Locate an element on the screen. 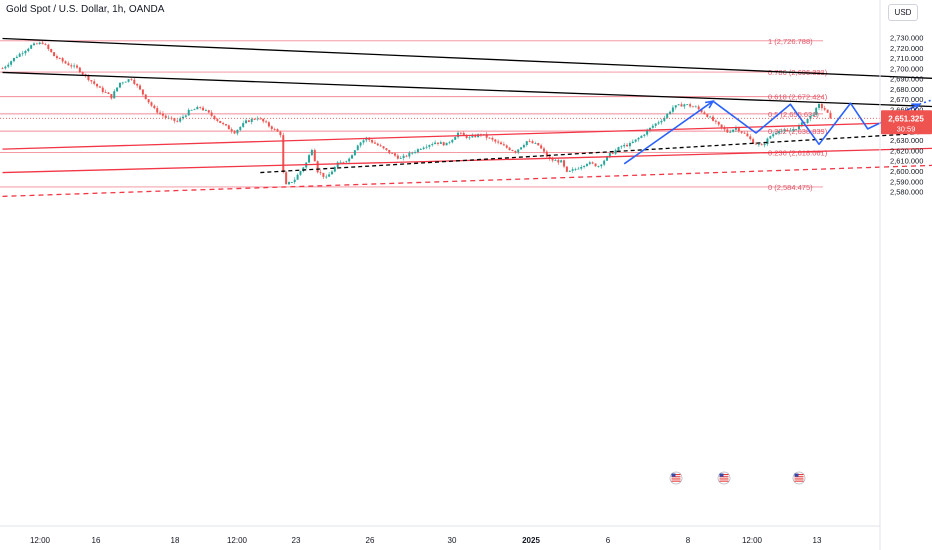 Image resolution: width=932 pixels, height=550 pixels. y-tick-label: 2,680.000 is located at coordinates (906, 89).